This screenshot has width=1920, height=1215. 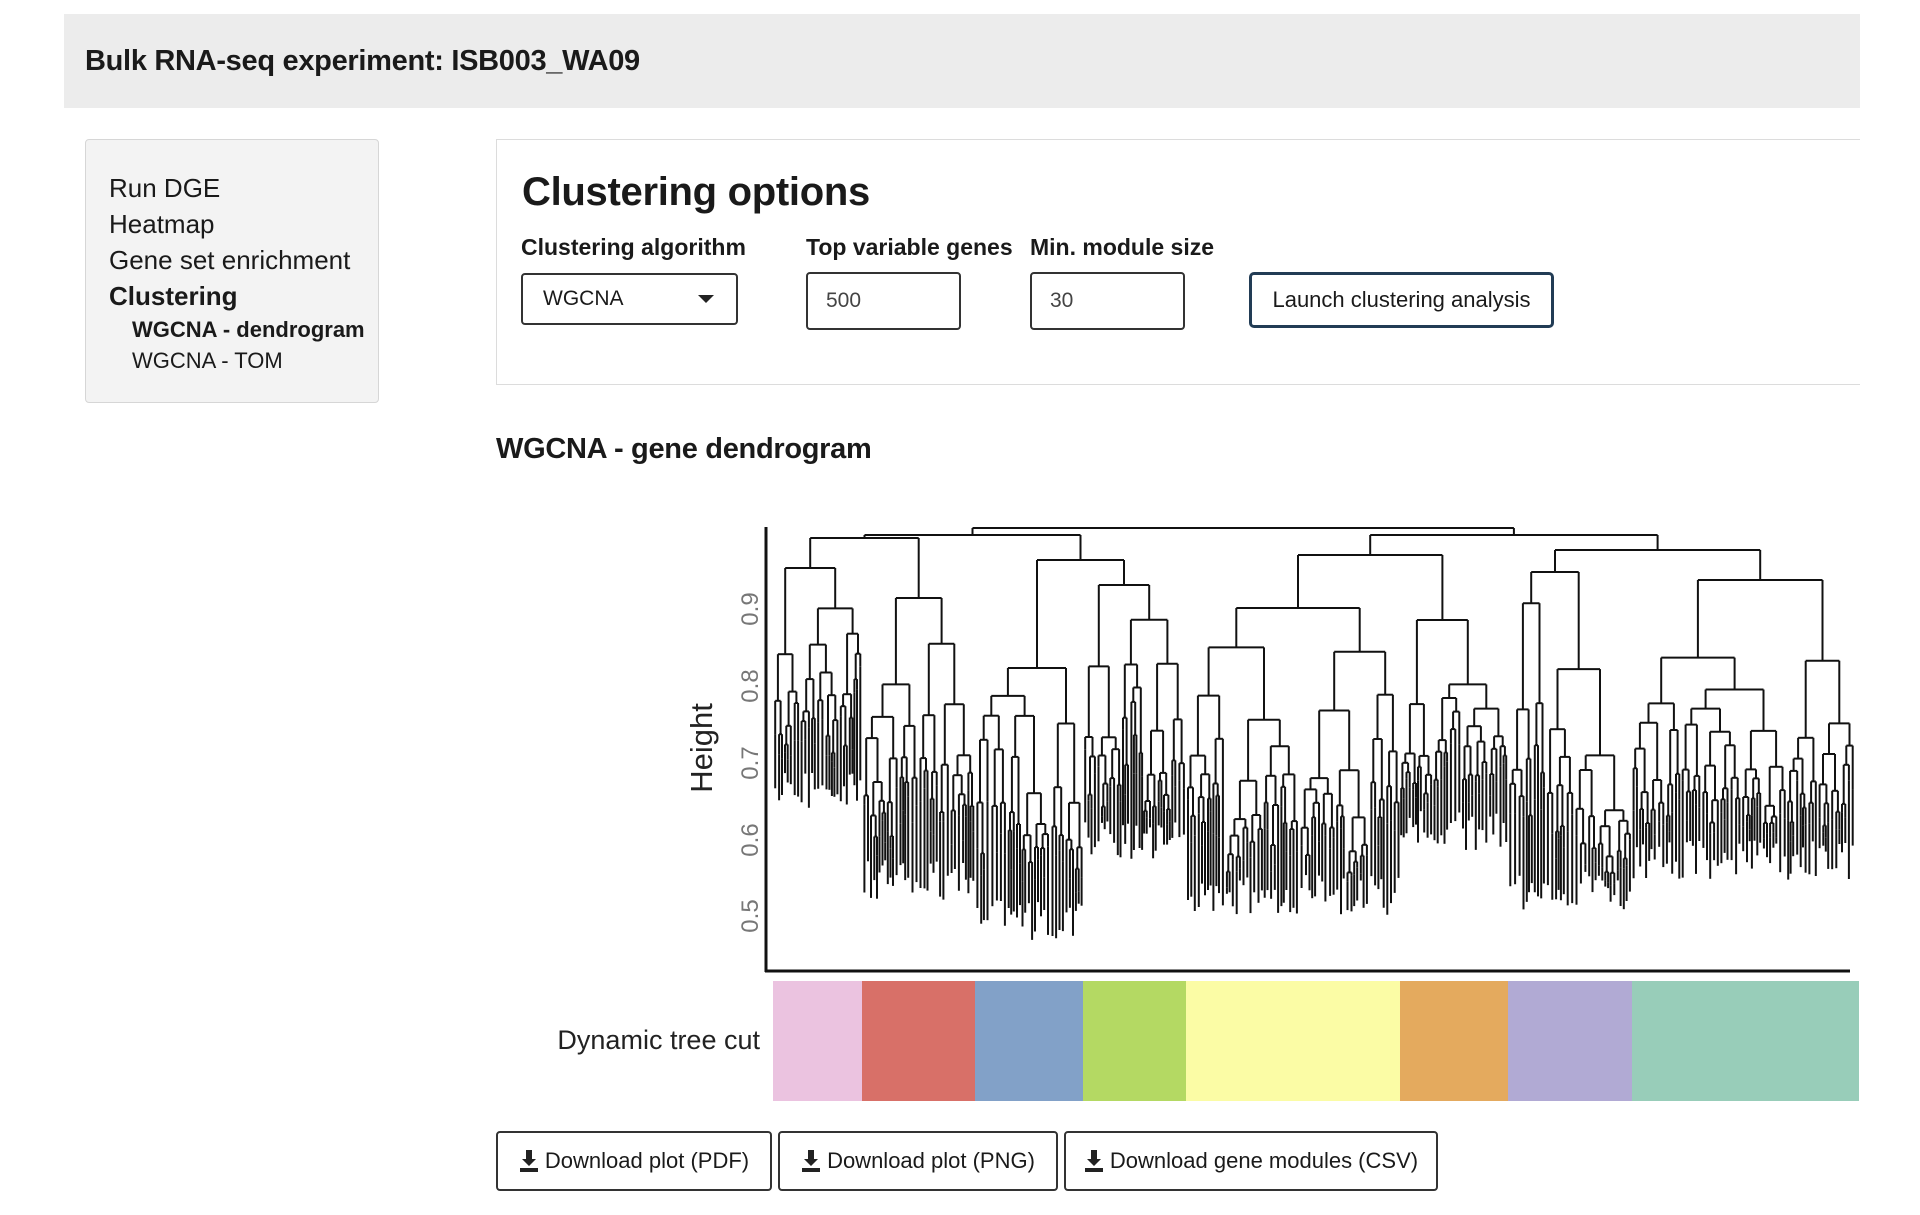 I want to click on y-tick-label: 0.8, so click(x=750, y=685).